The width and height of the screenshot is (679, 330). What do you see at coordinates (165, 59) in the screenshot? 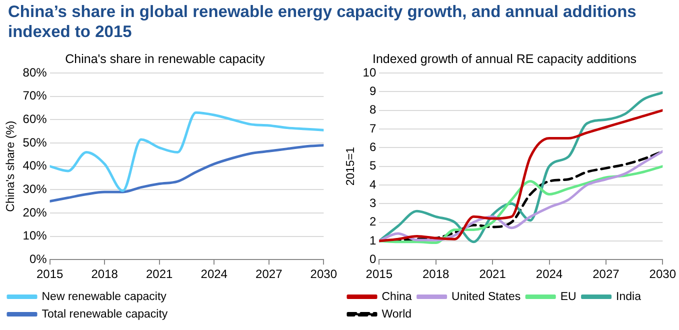
I see `chart-subtitle: China's share in renewable capacity` at bounding box center [165, 59].